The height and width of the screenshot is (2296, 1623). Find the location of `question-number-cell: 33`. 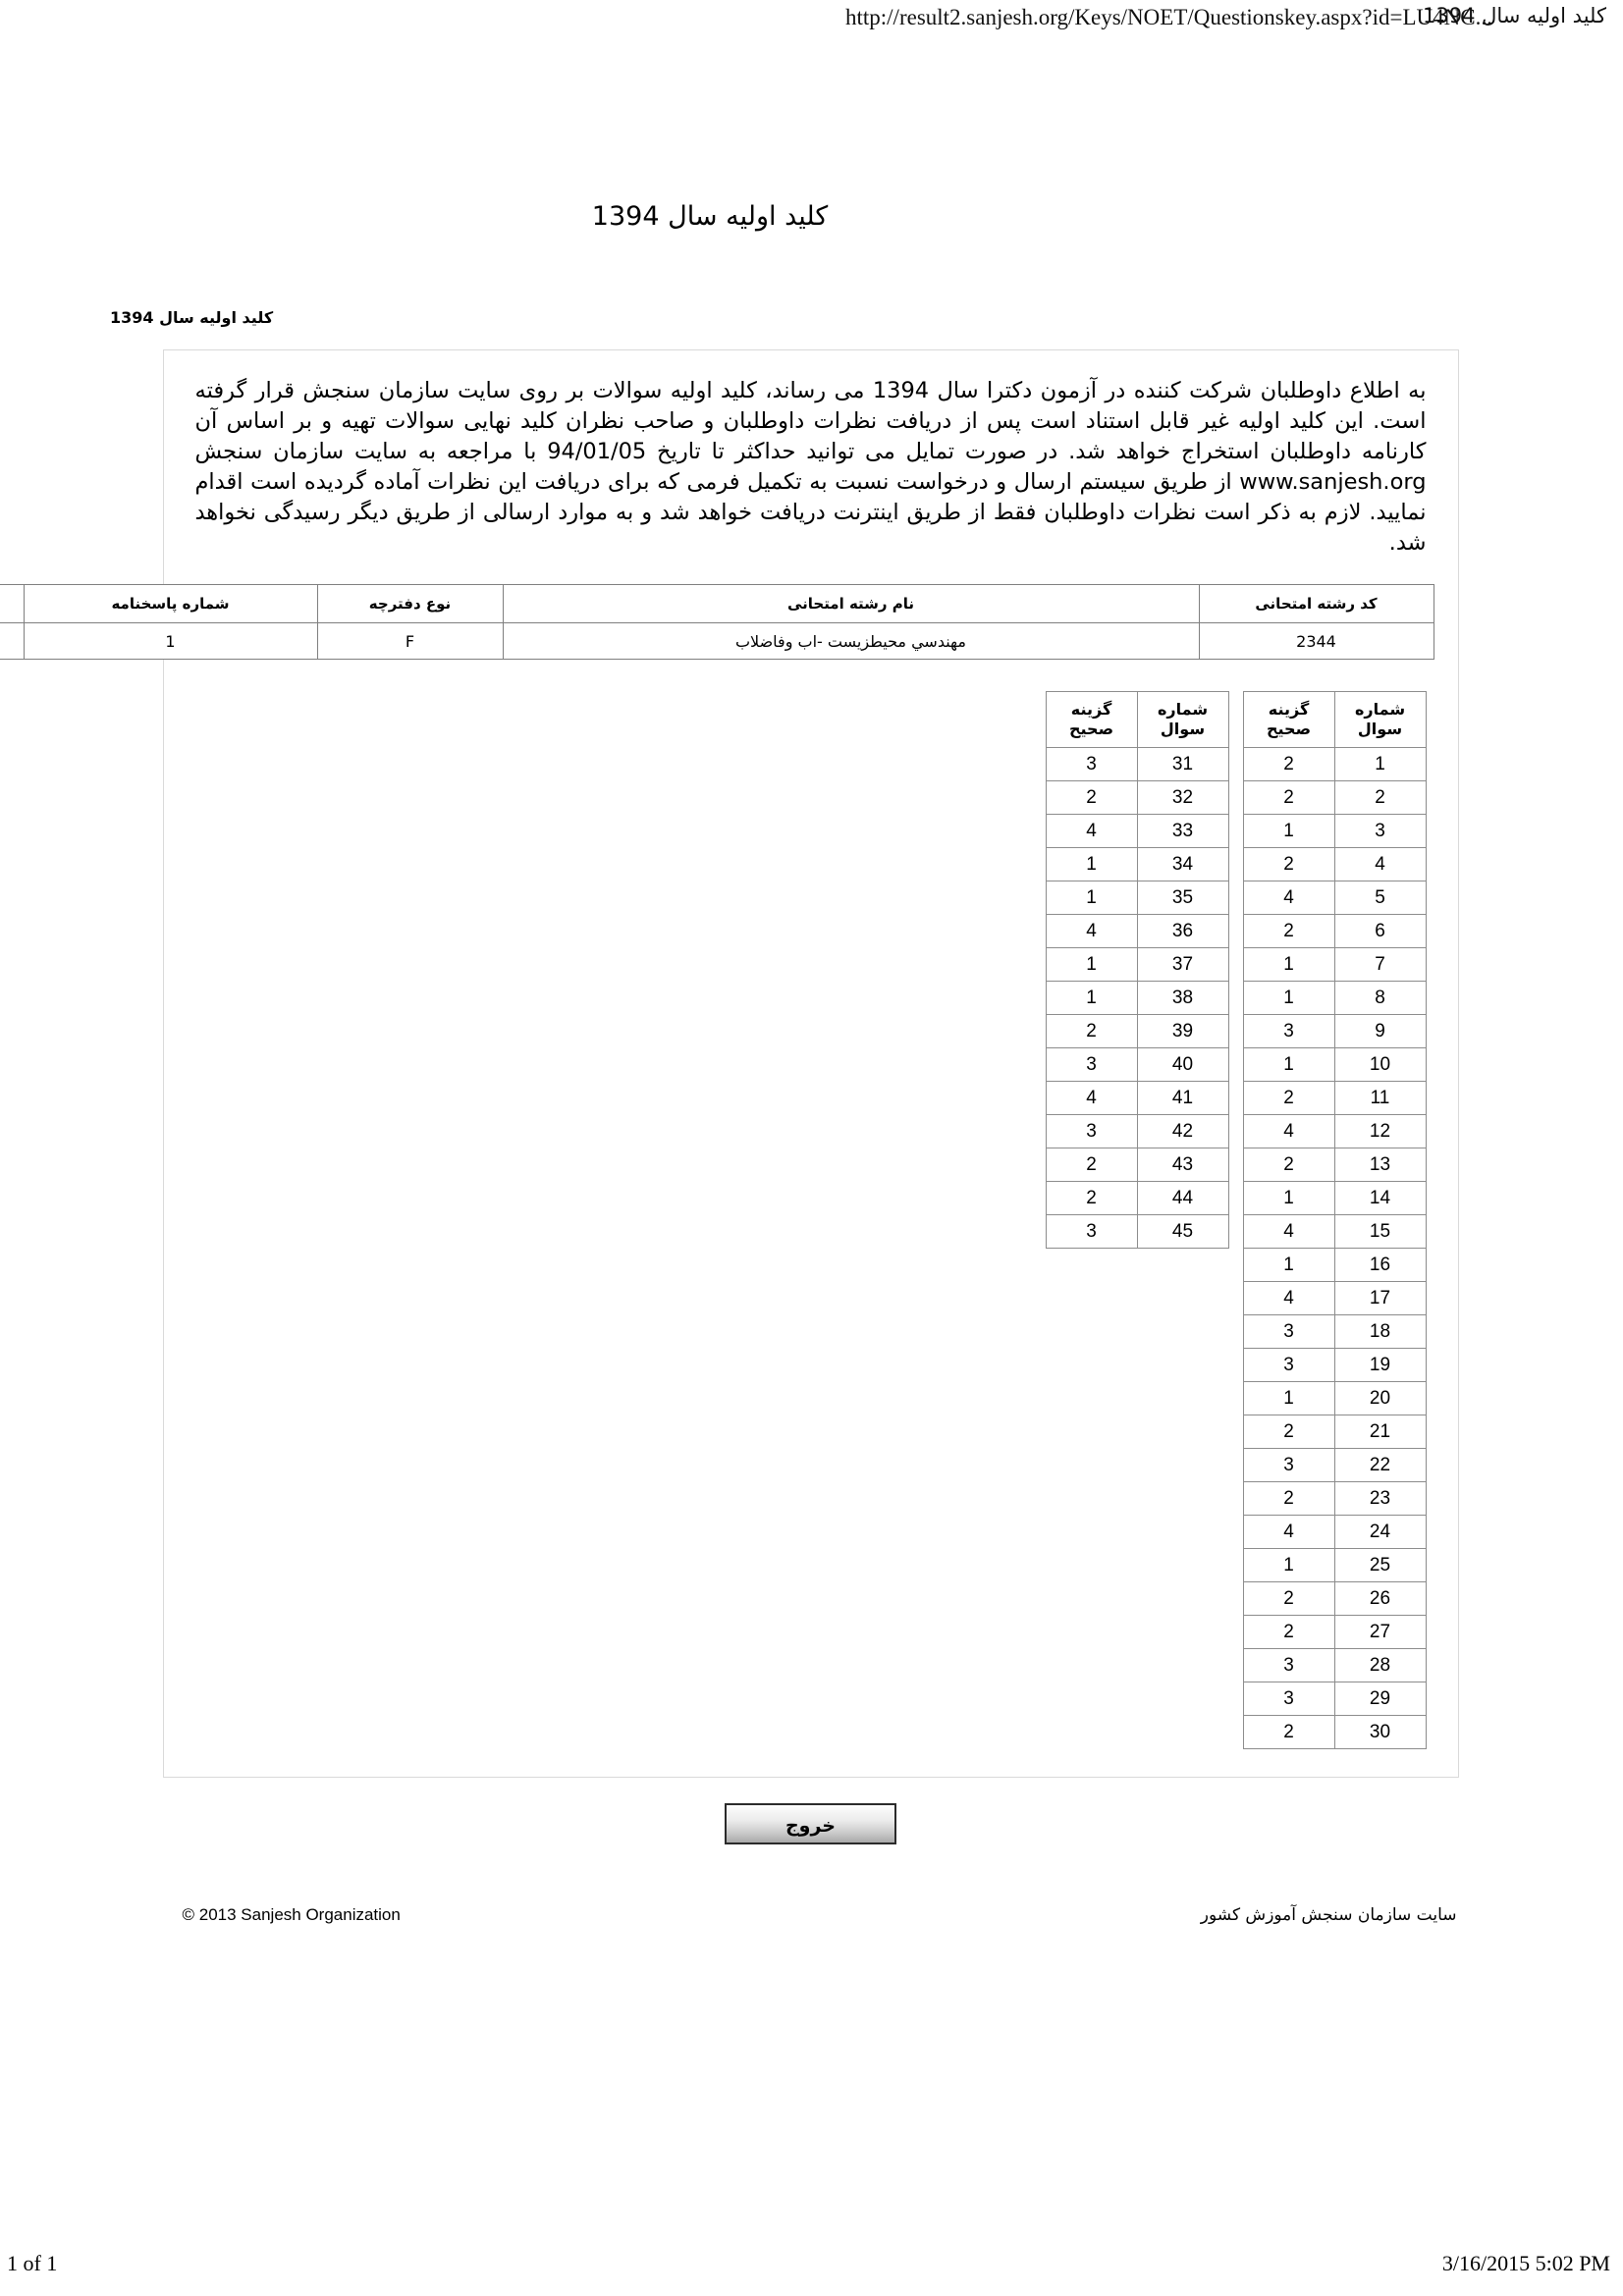

question-number-cell: 33 is located at coordinates (1183, 831).